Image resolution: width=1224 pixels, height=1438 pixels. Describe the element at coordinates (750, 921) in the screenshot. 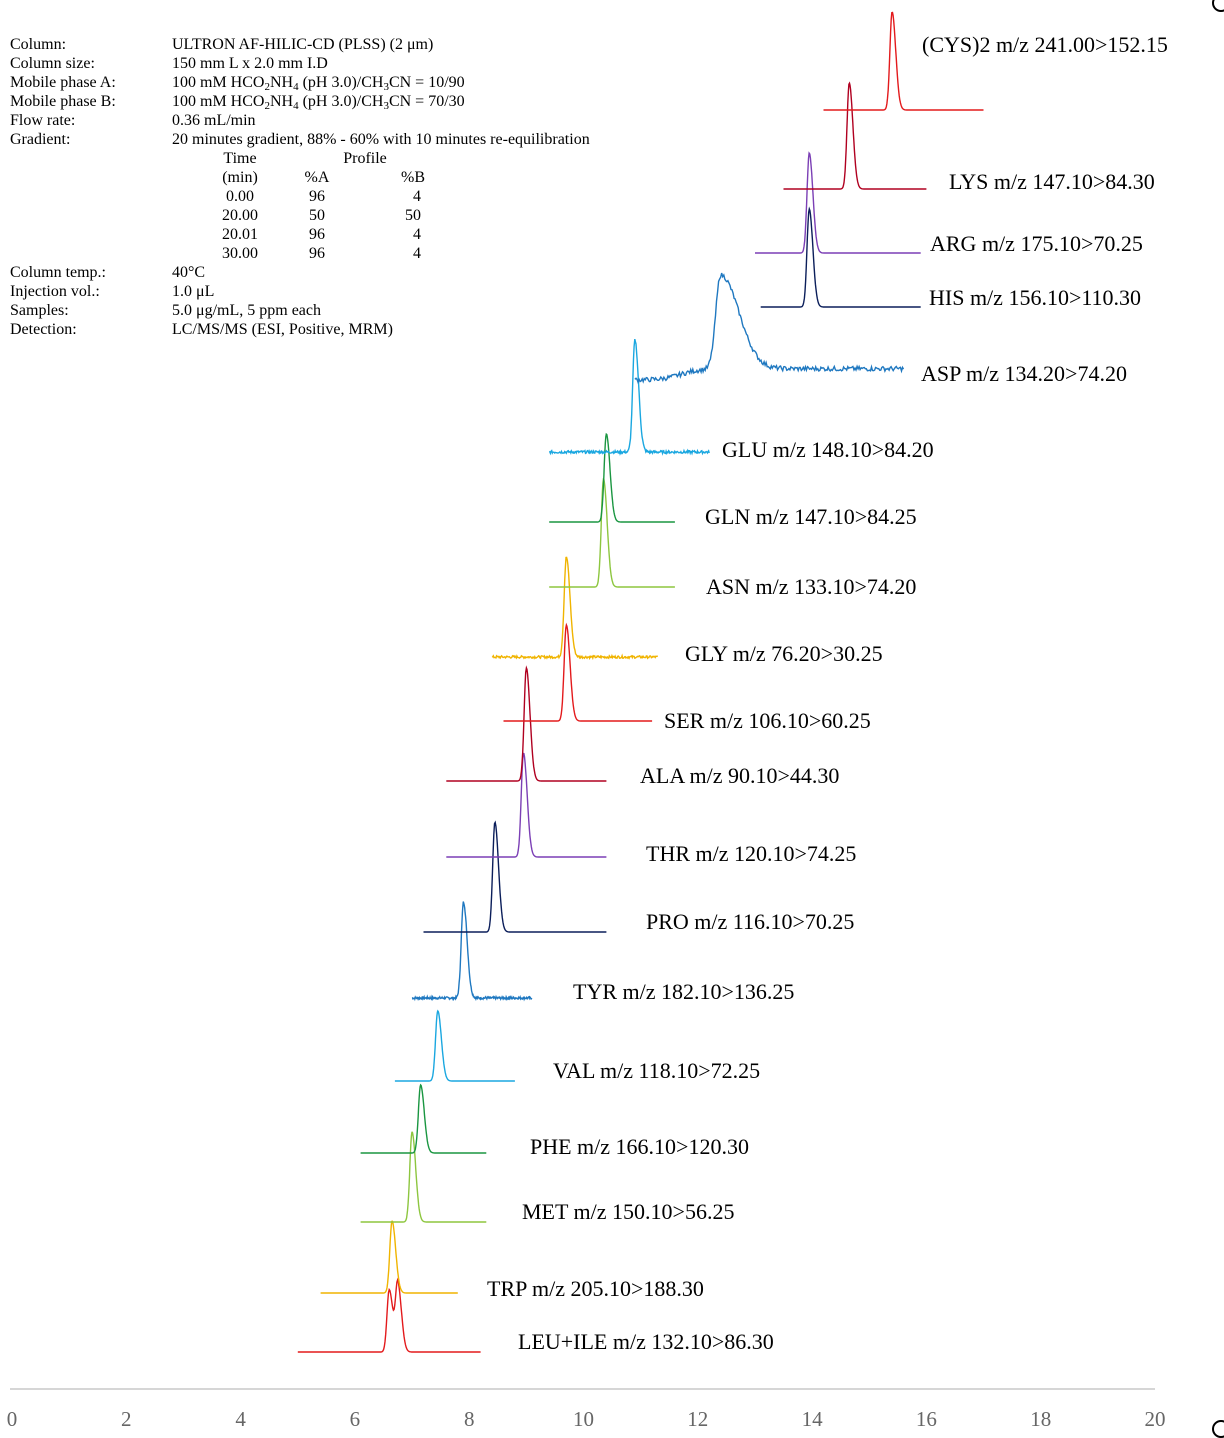

I see `trace-label: PRO m/z 116.10>70.25` at that location.